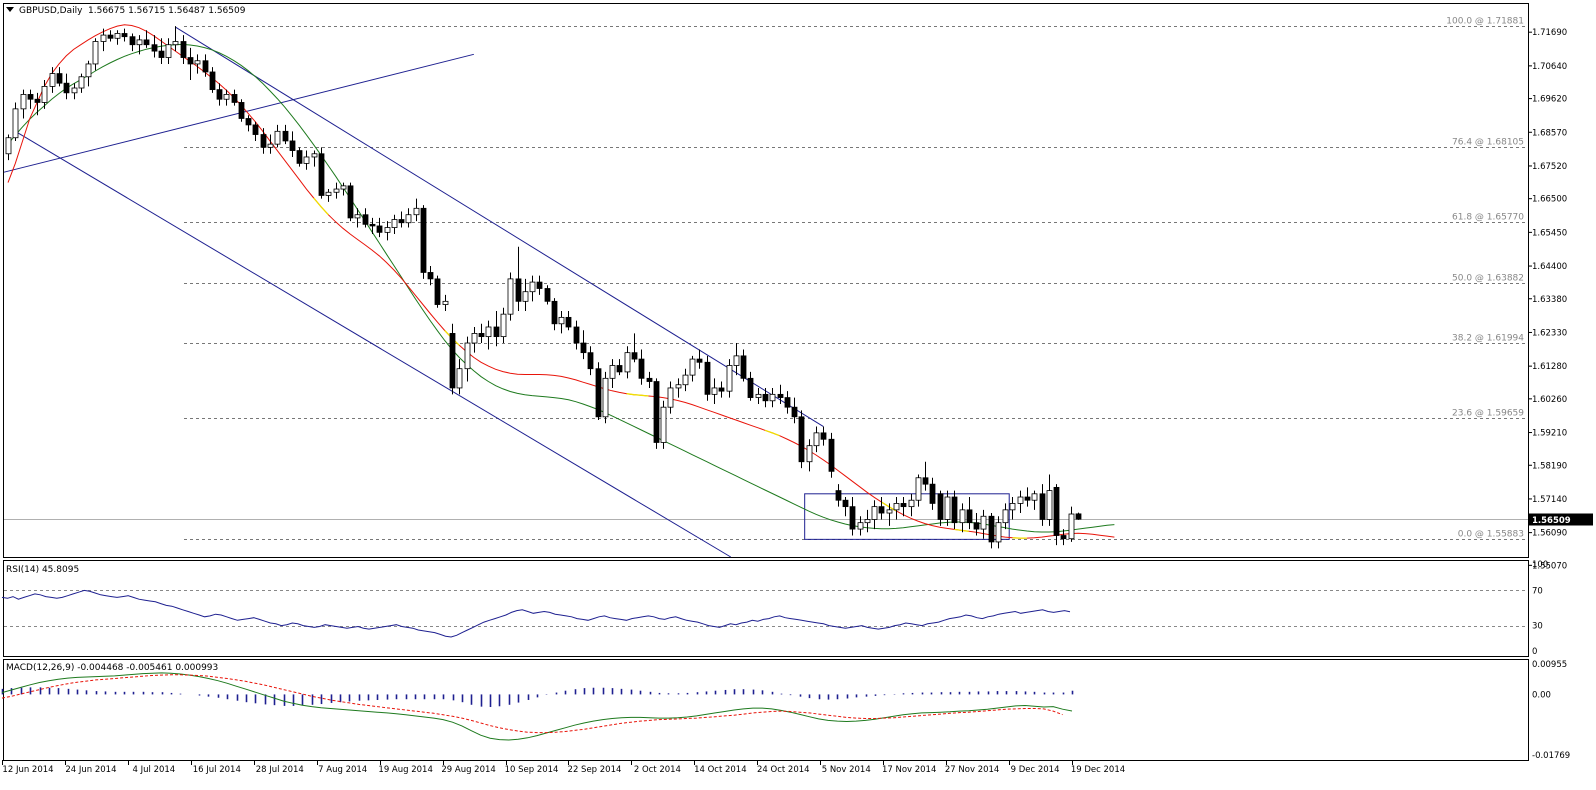 This screenshot has width=1596, height=790. I want to click on macd-signal-line, so click(532, 704).